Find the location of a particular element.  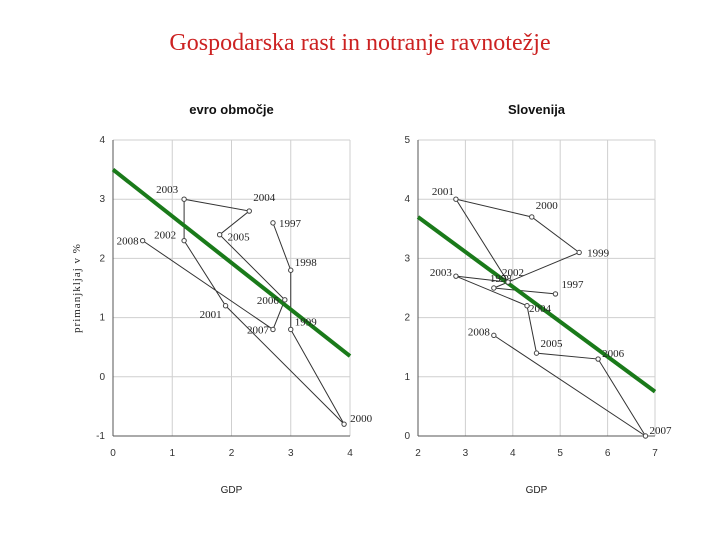

y-tick-label: -1 is located at coordinates (100, 436).